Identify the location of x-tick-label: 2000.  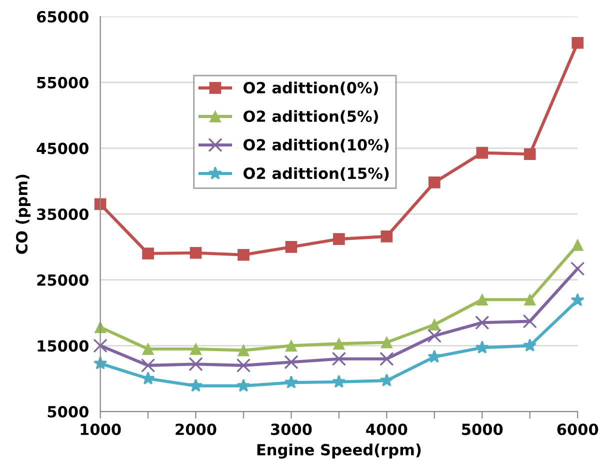
(196, 430).